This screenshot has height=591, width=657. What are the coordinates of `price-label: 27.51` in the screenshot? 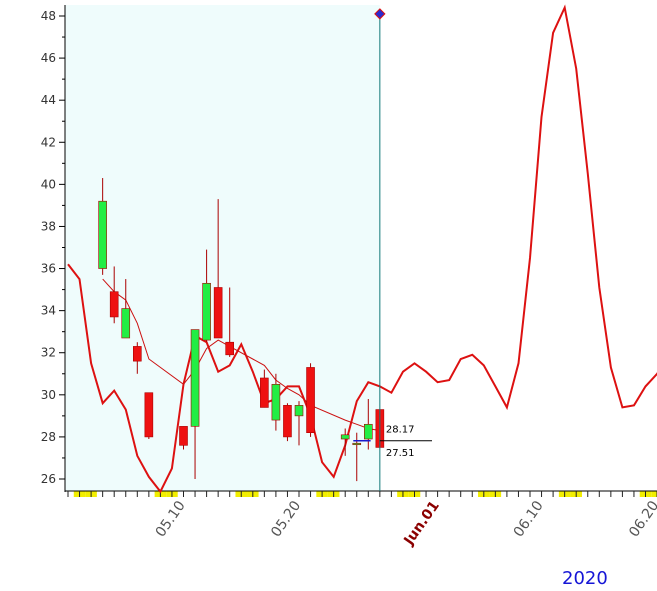 It's located at (400, 453).